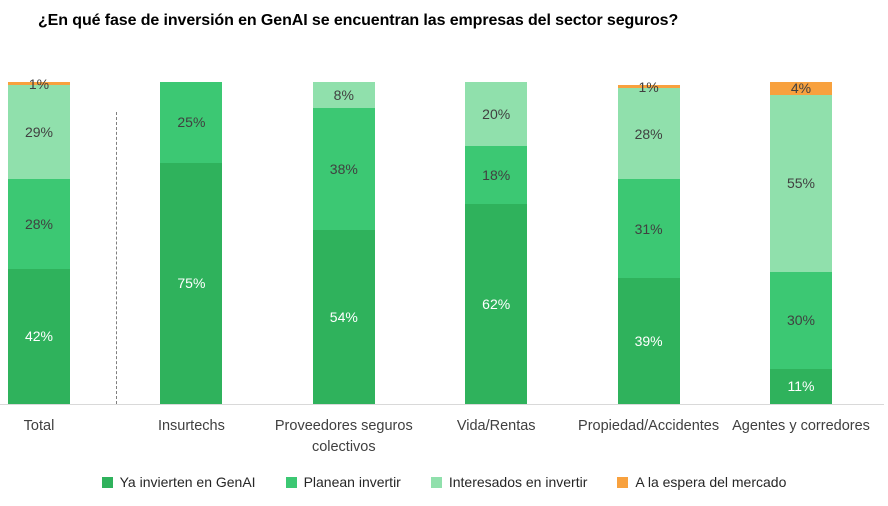 Image resolution: width=888 pixels, height=506 pixels. What do you see at coordinates (442, 404) in the screenshot?
I see `x-axis-line` at bounding box center [442, 404].